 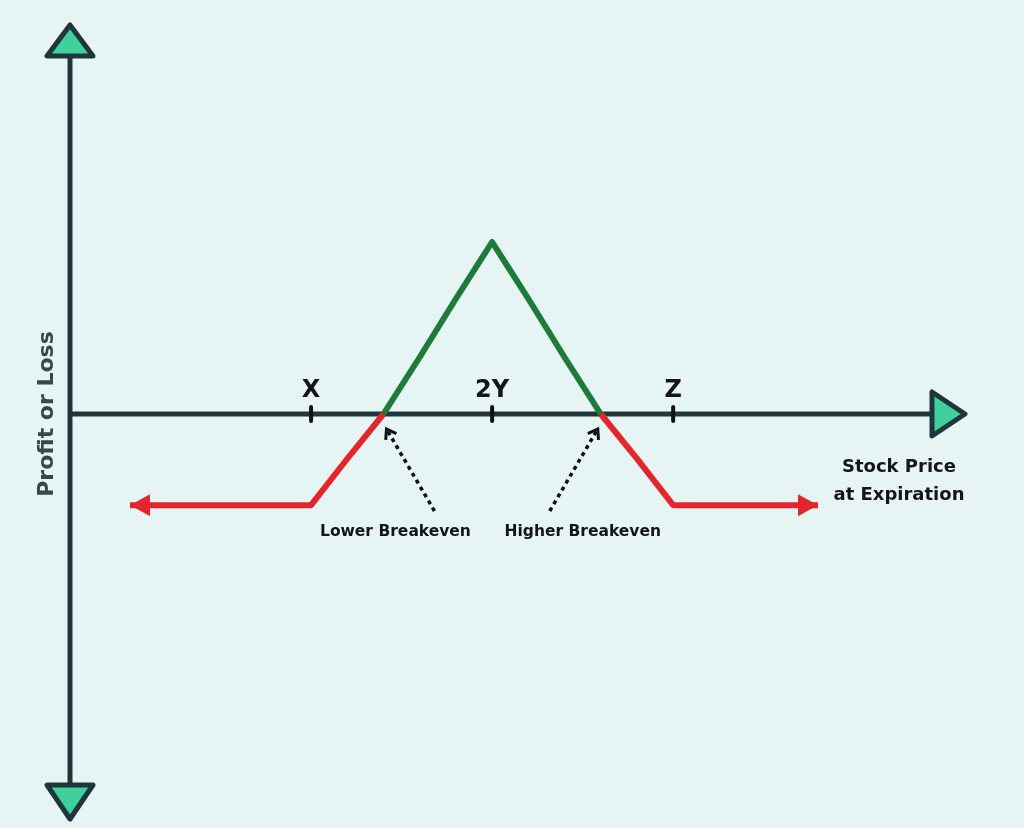 I want to click on text: Lower Breakeven, so click(x=395, y=531).